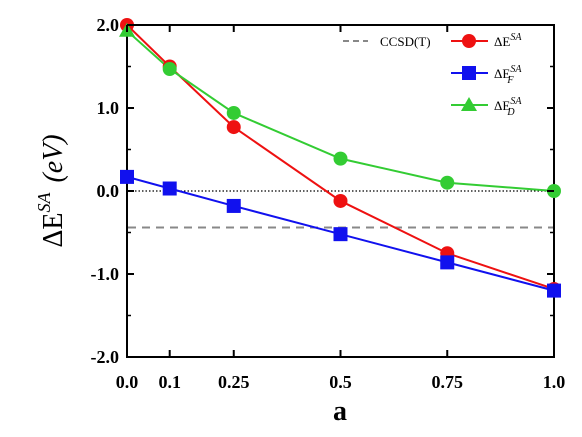 The image size is (582, 437). What do you see at coordinates (105, 357) in the screenshot?
I see `y-tick-label: -2.0` at bounding box center [105, 357].